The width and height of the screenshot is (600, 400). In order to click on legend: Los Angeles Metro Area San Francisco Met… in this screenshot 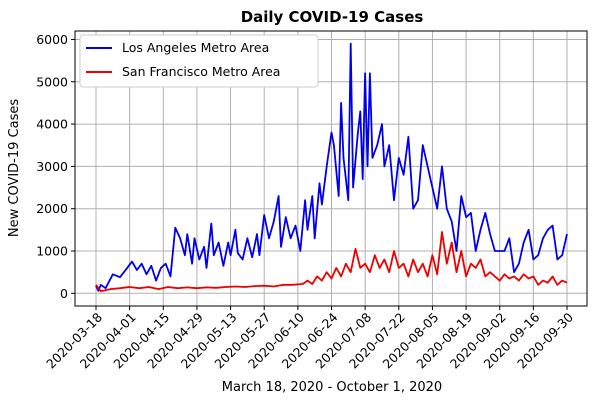, I will do `click(199, 61)`.